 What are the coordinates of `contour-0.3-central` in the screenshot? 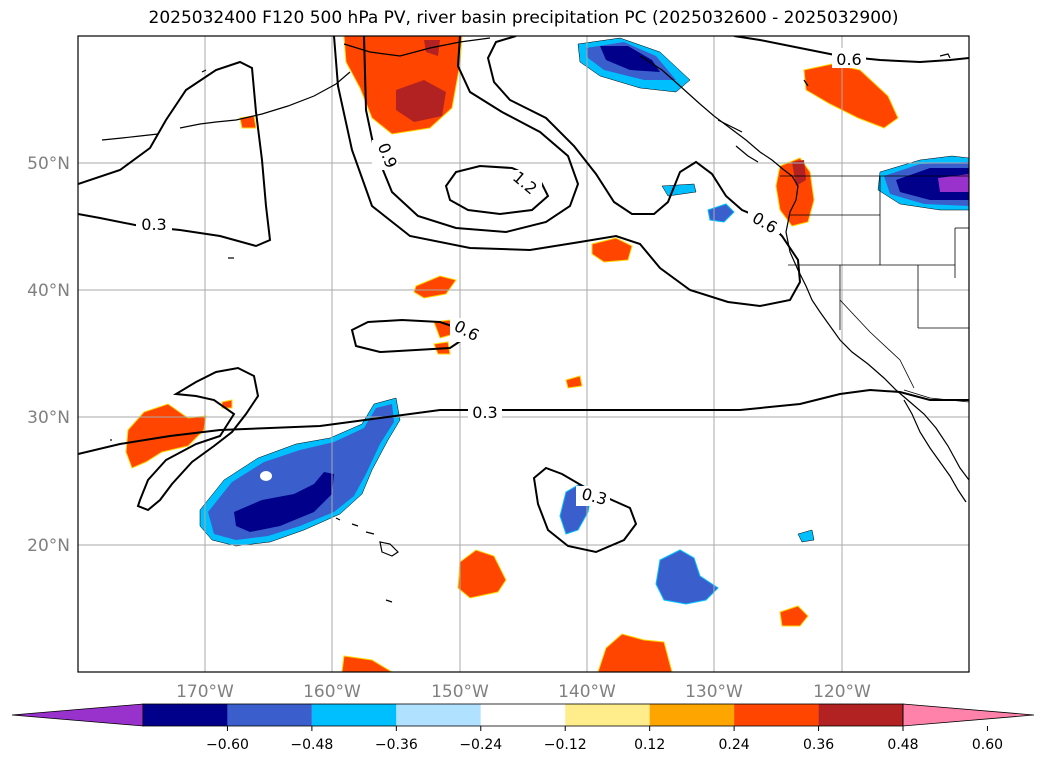 It's located at (585, 510).